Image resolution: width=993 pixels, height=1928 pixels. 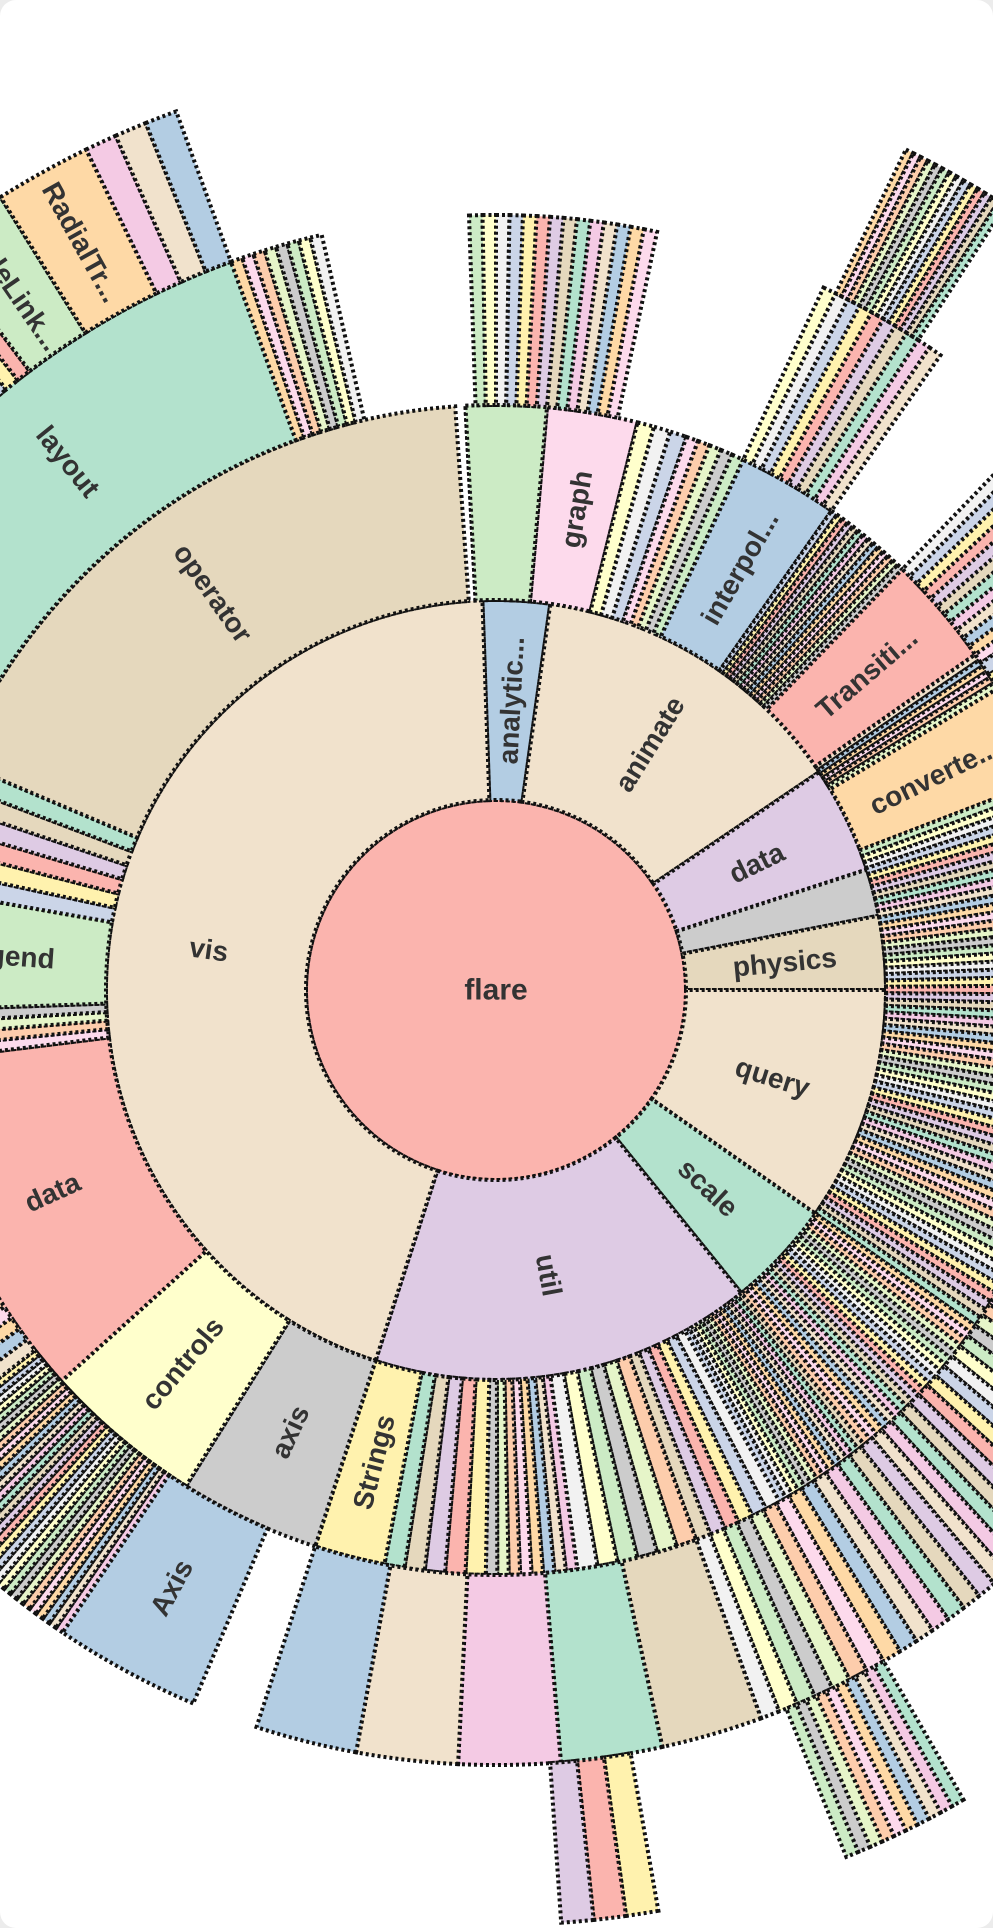 I want to click on ring1-segment-query, so click(x=768, y=1102).